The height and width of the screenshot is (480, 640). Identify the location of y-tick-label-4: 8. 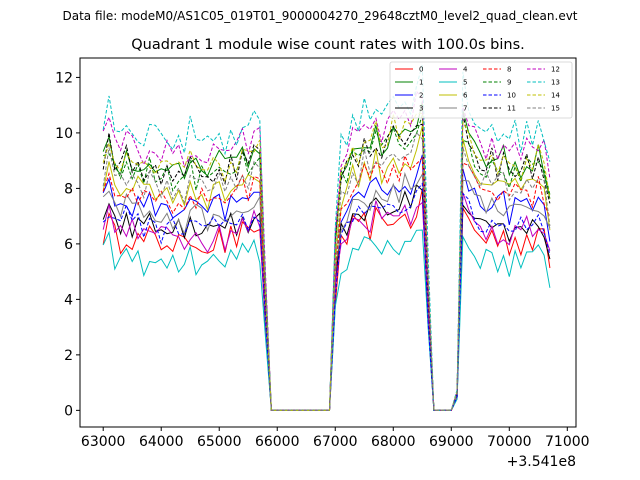
(68, 189).